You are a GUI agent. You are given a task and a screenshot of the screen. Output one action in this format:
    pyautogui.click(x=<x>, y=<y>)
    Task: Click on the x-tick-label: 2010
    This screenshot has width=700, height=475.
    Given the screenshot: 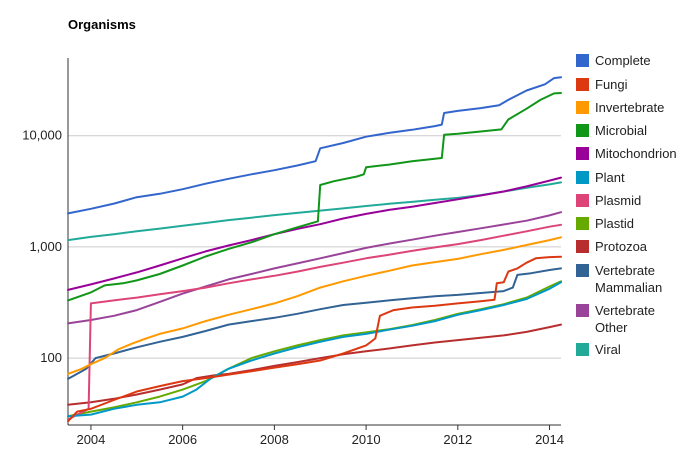 What is the action you would take?
    pyautogui.click(x=366, y=439)
    